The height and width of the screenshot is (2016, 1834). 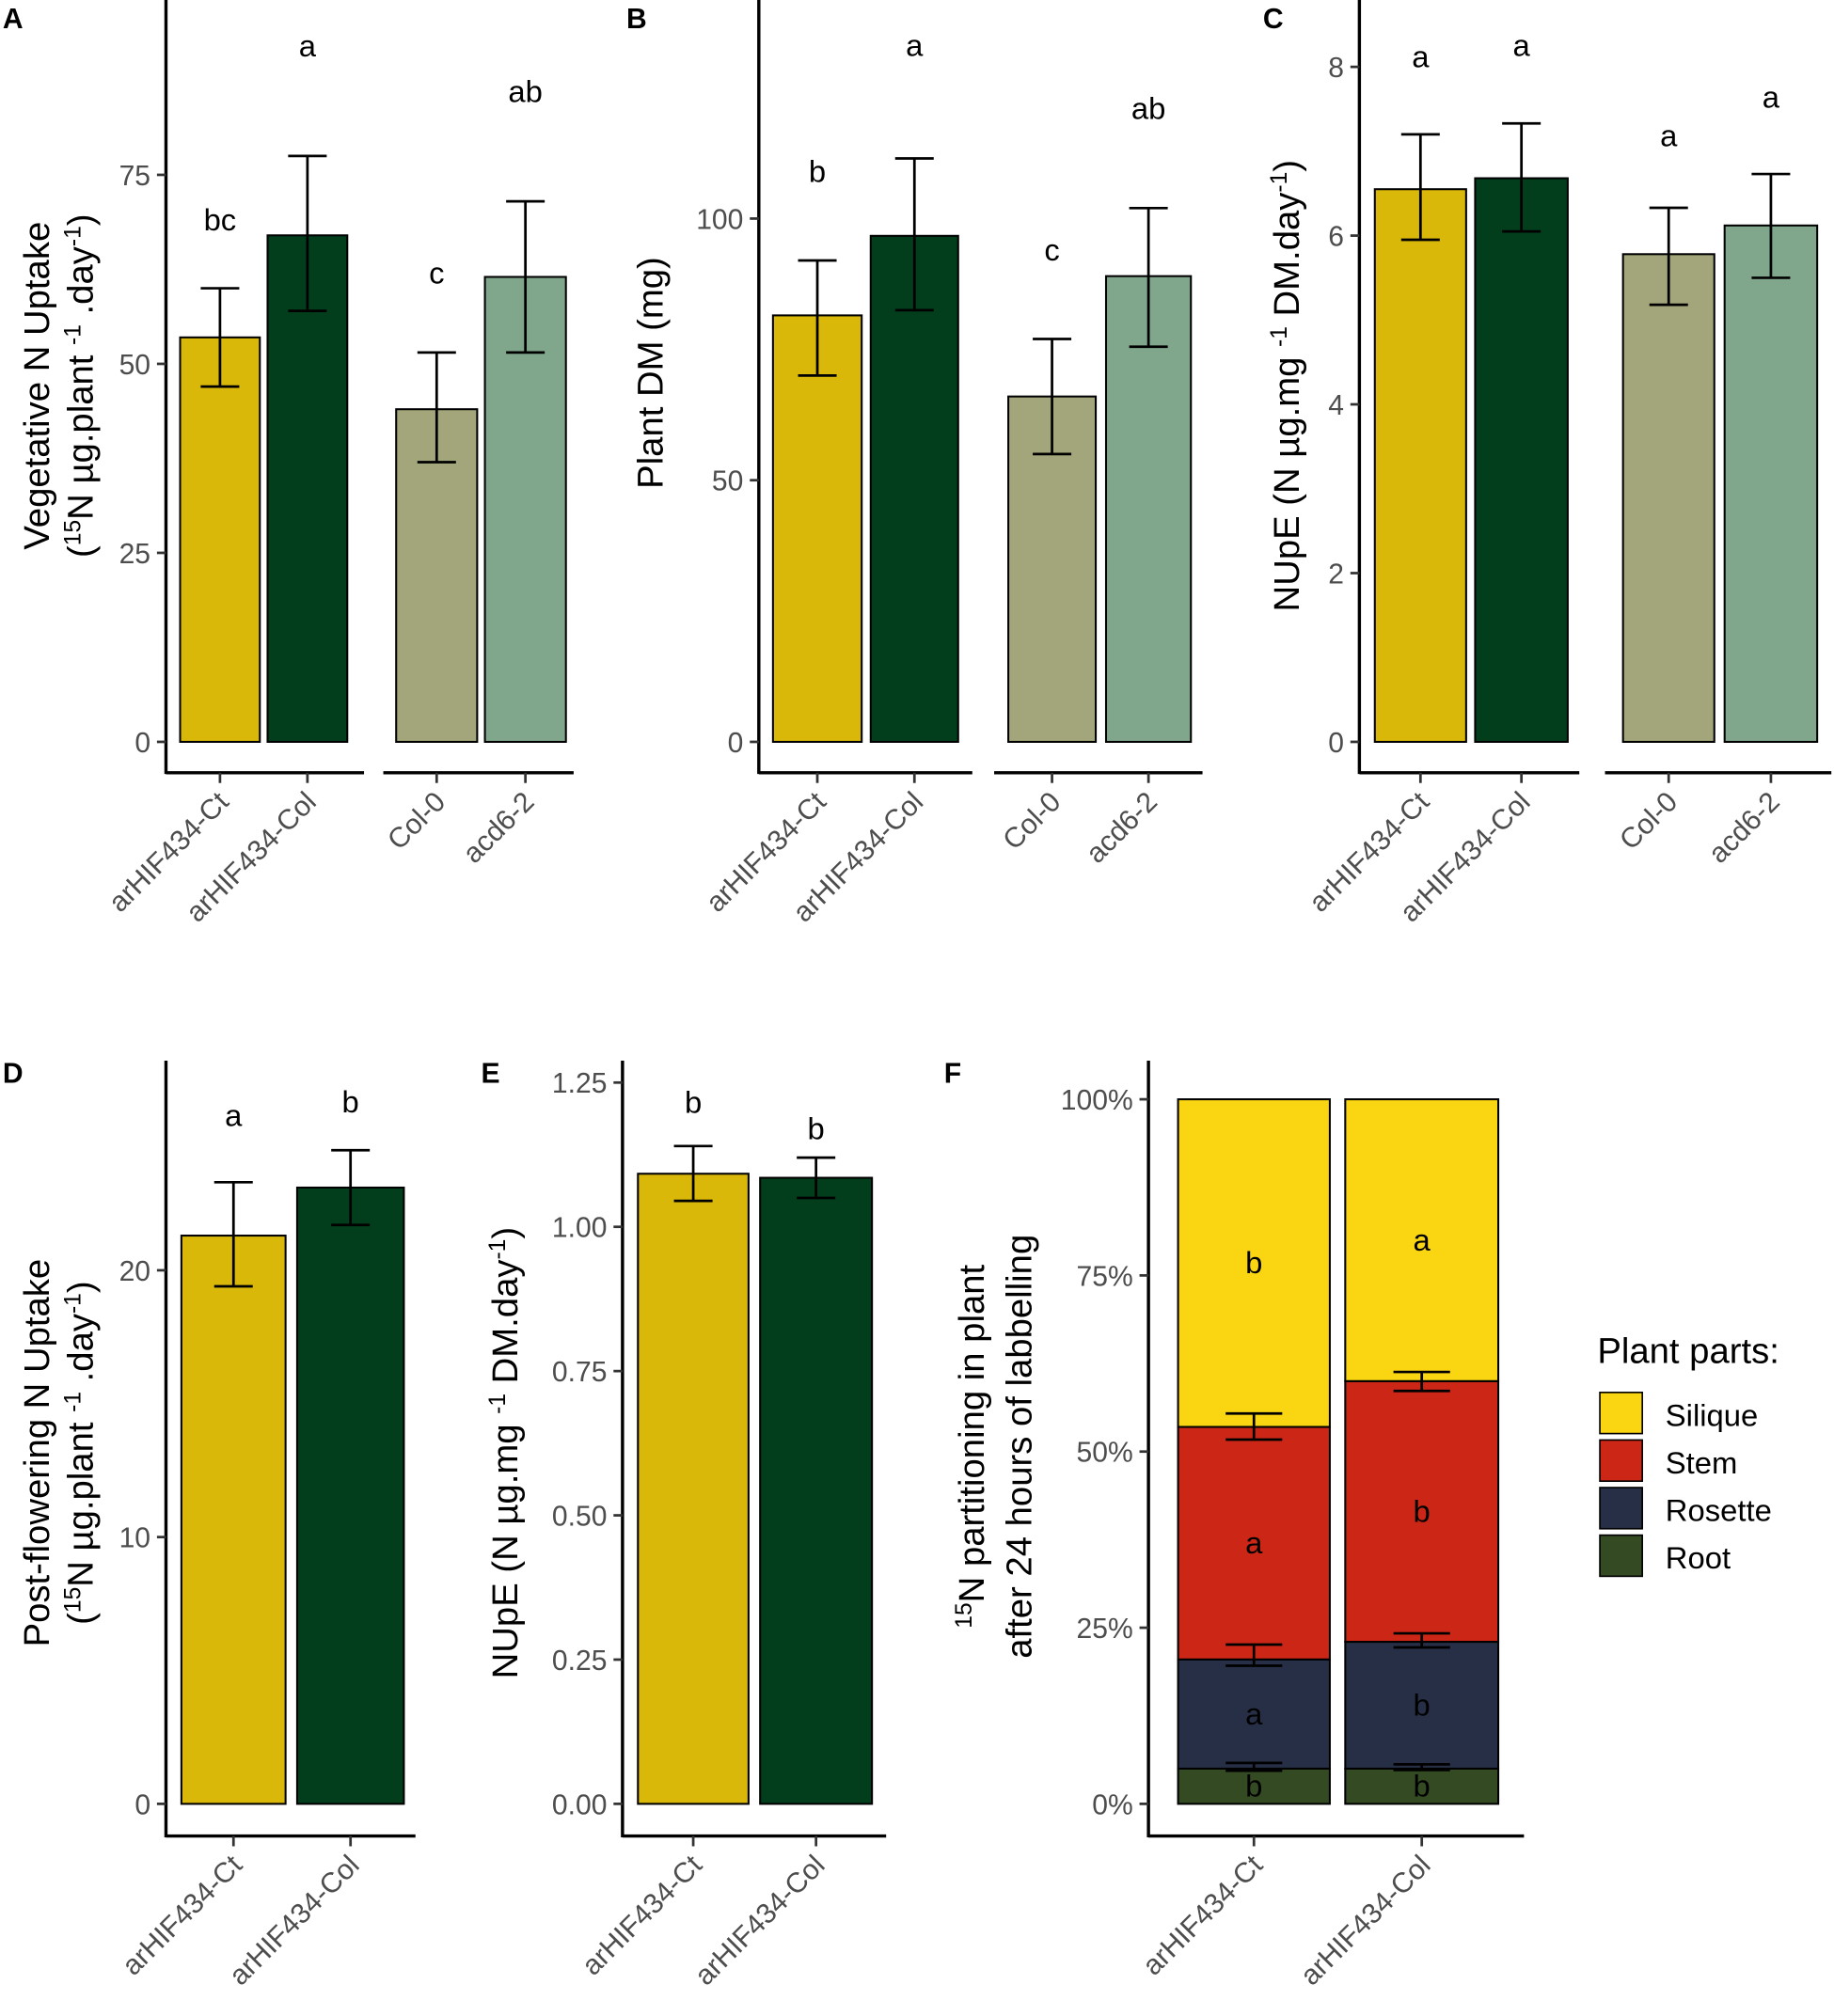 I want to click on significance-letter: c, so click(x=1051, y=249).